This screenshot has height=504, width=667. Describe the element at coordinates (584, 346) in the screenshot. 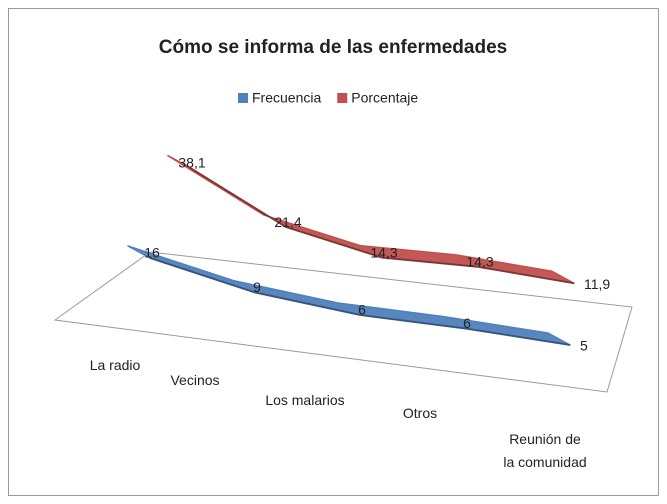

I see `data-label: 5` at that location.